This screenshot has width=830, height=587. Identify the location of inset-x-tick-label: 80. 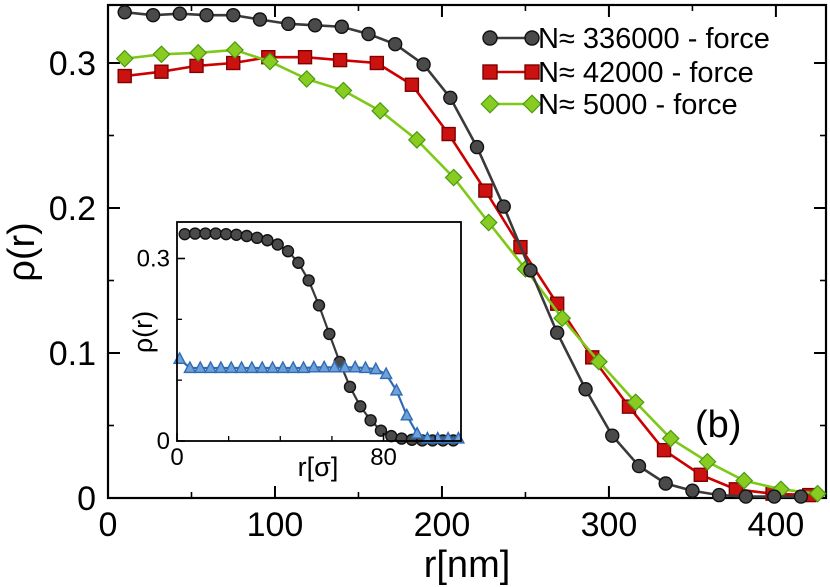
(383, 457).